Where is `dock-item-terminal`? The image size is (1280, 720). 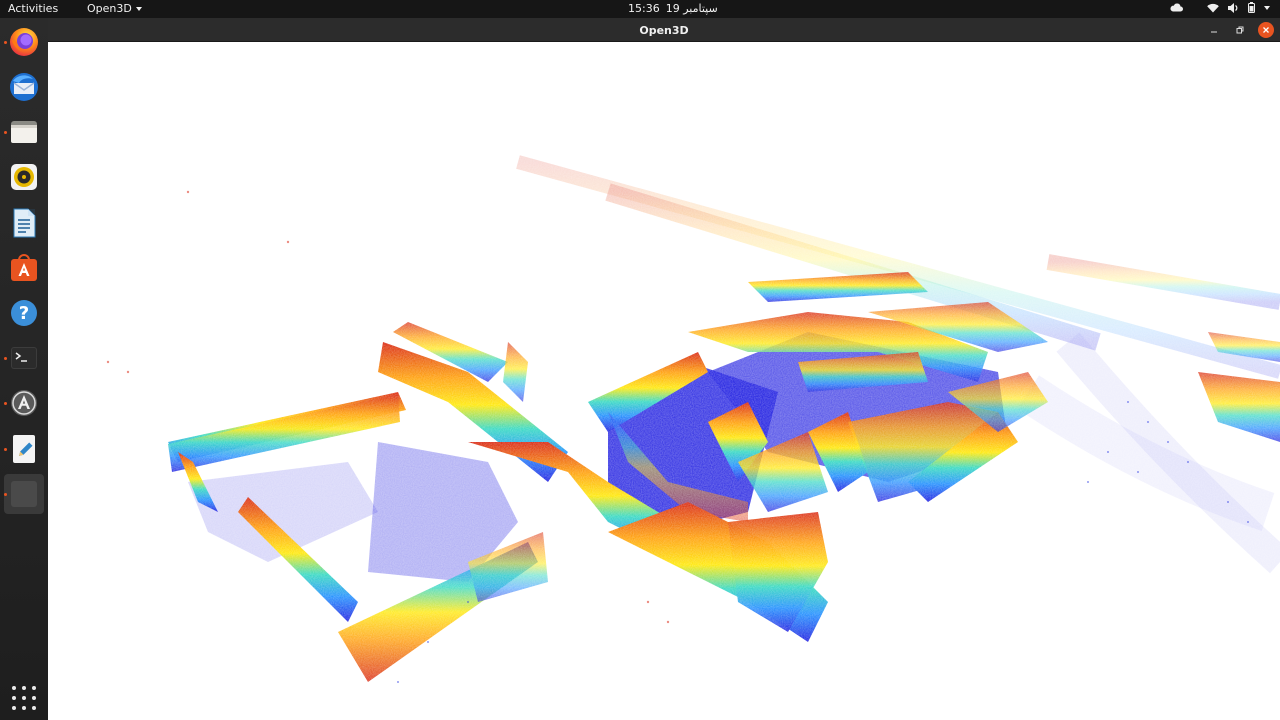
dock-item-terminal is located at coordinates (24, 358).